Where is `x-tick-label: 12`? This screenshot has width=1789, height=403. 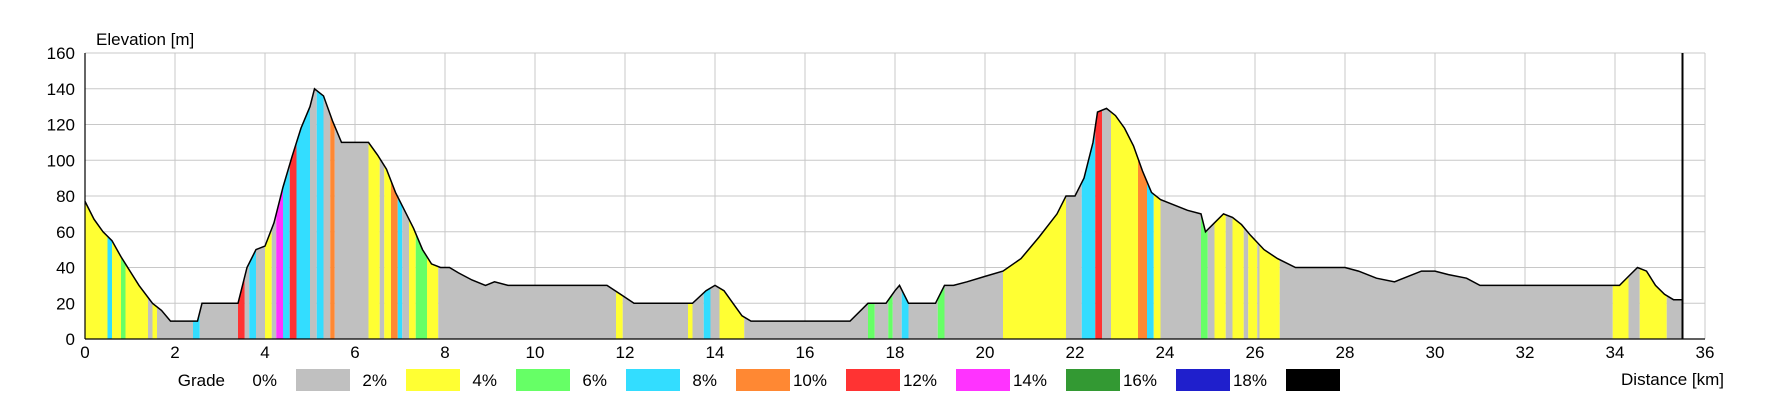 x-tick-label: 12 is located at coordinates (625, 352).